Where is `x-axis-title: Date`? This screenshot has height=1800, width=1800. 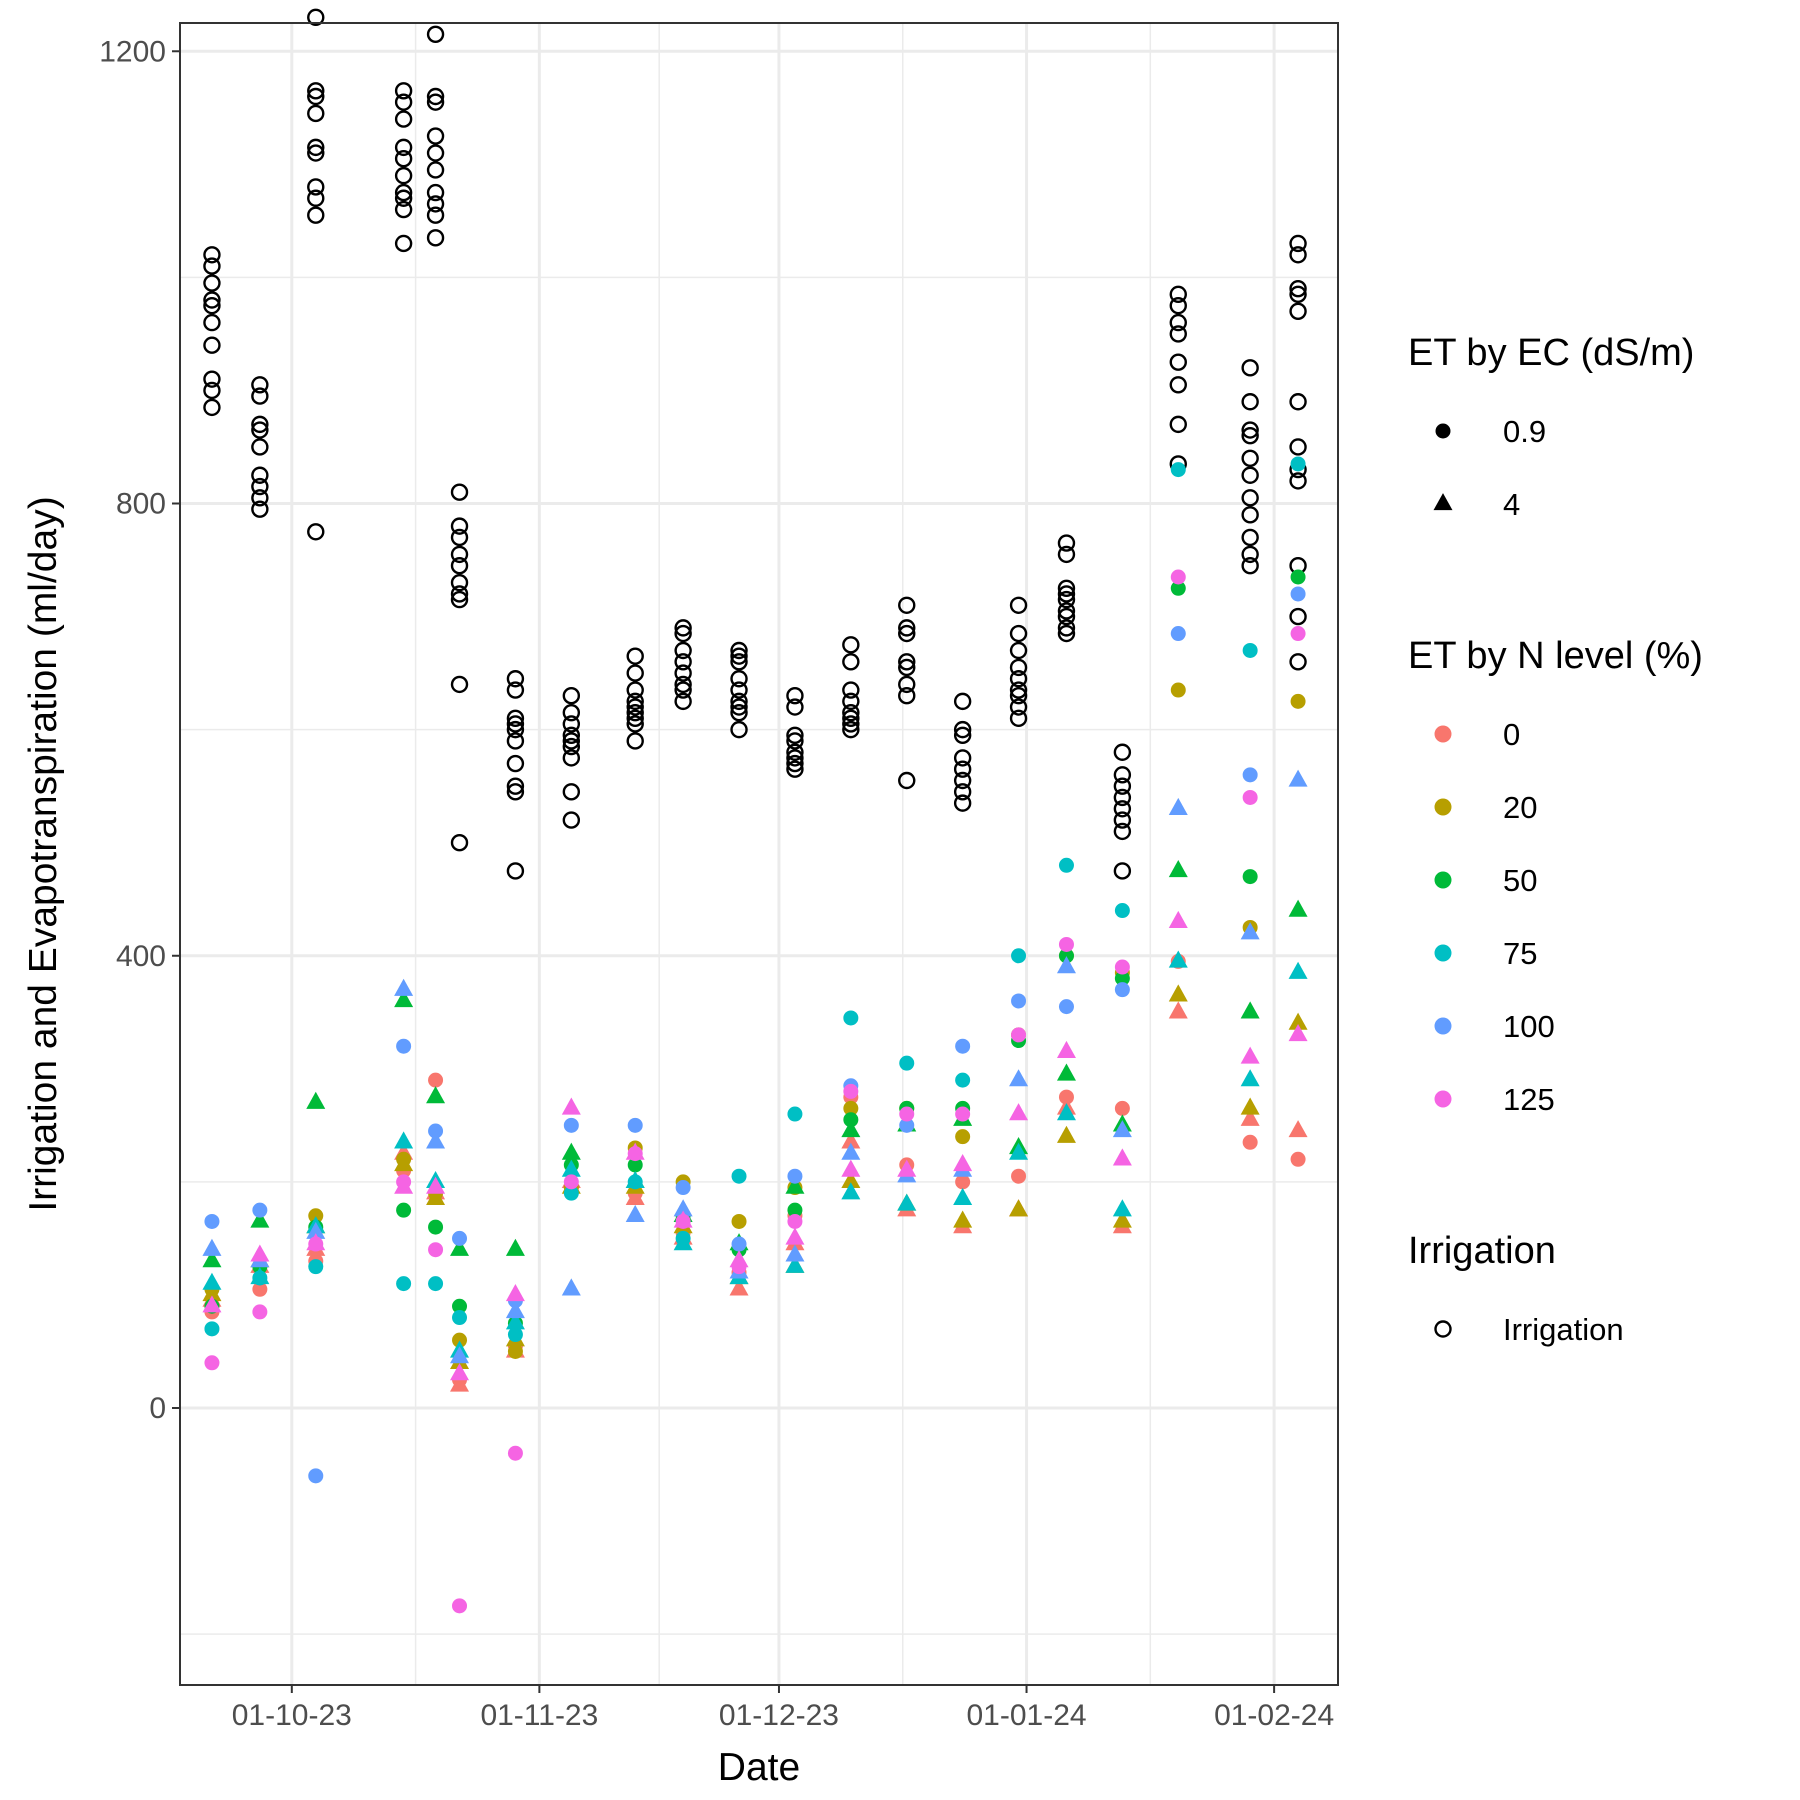 x-axis-title: Date is located at coordinates (759, 1767).